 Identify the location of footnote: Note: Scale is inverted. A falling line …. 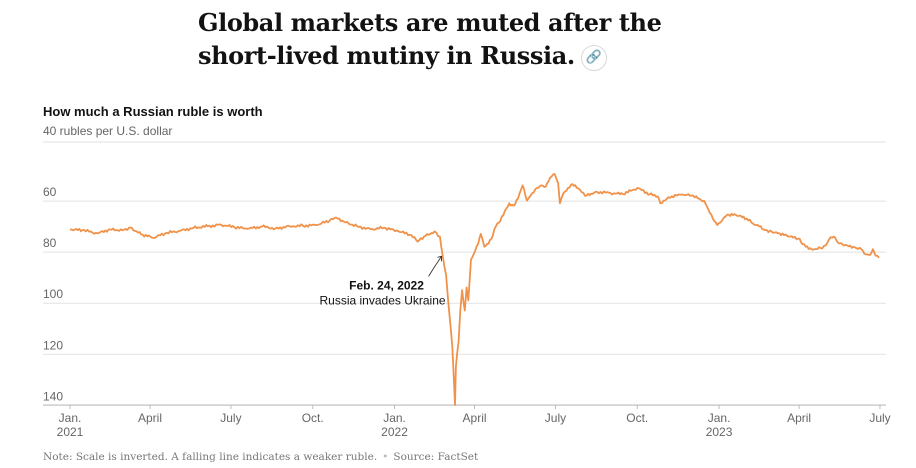
(260, 457).